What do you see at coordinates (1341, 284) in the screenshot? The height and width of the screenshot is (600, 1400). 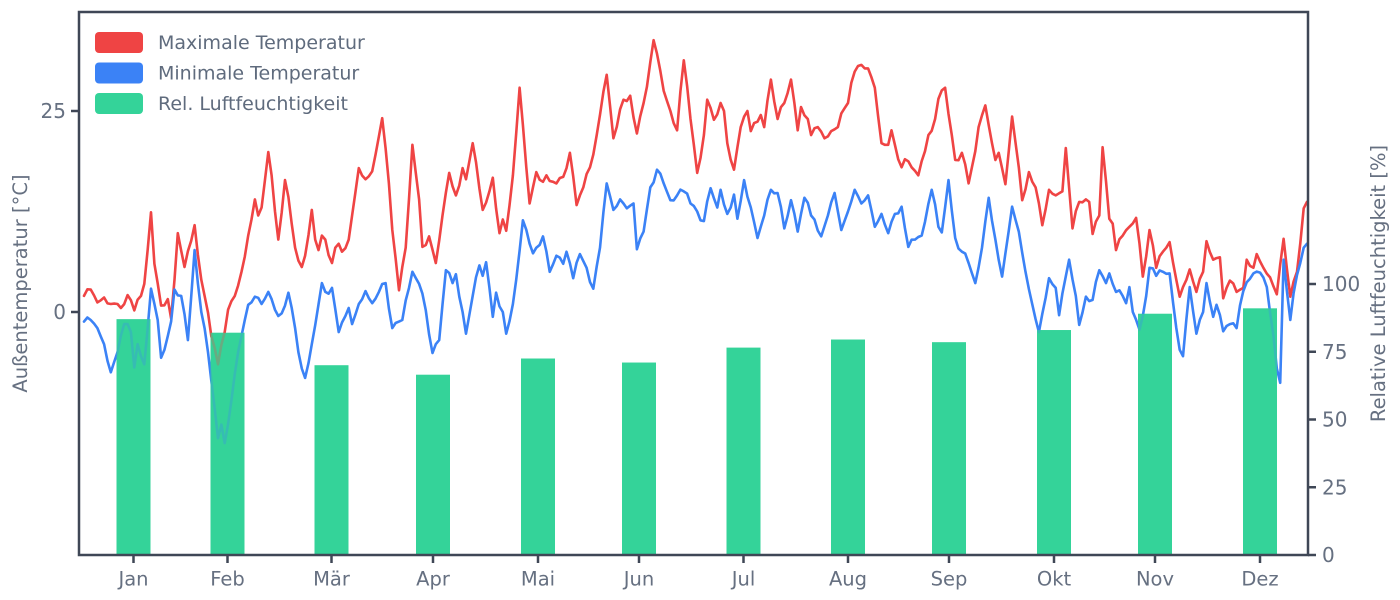 I see `right-tick-label: 100` at bounding box center [1341, 284].